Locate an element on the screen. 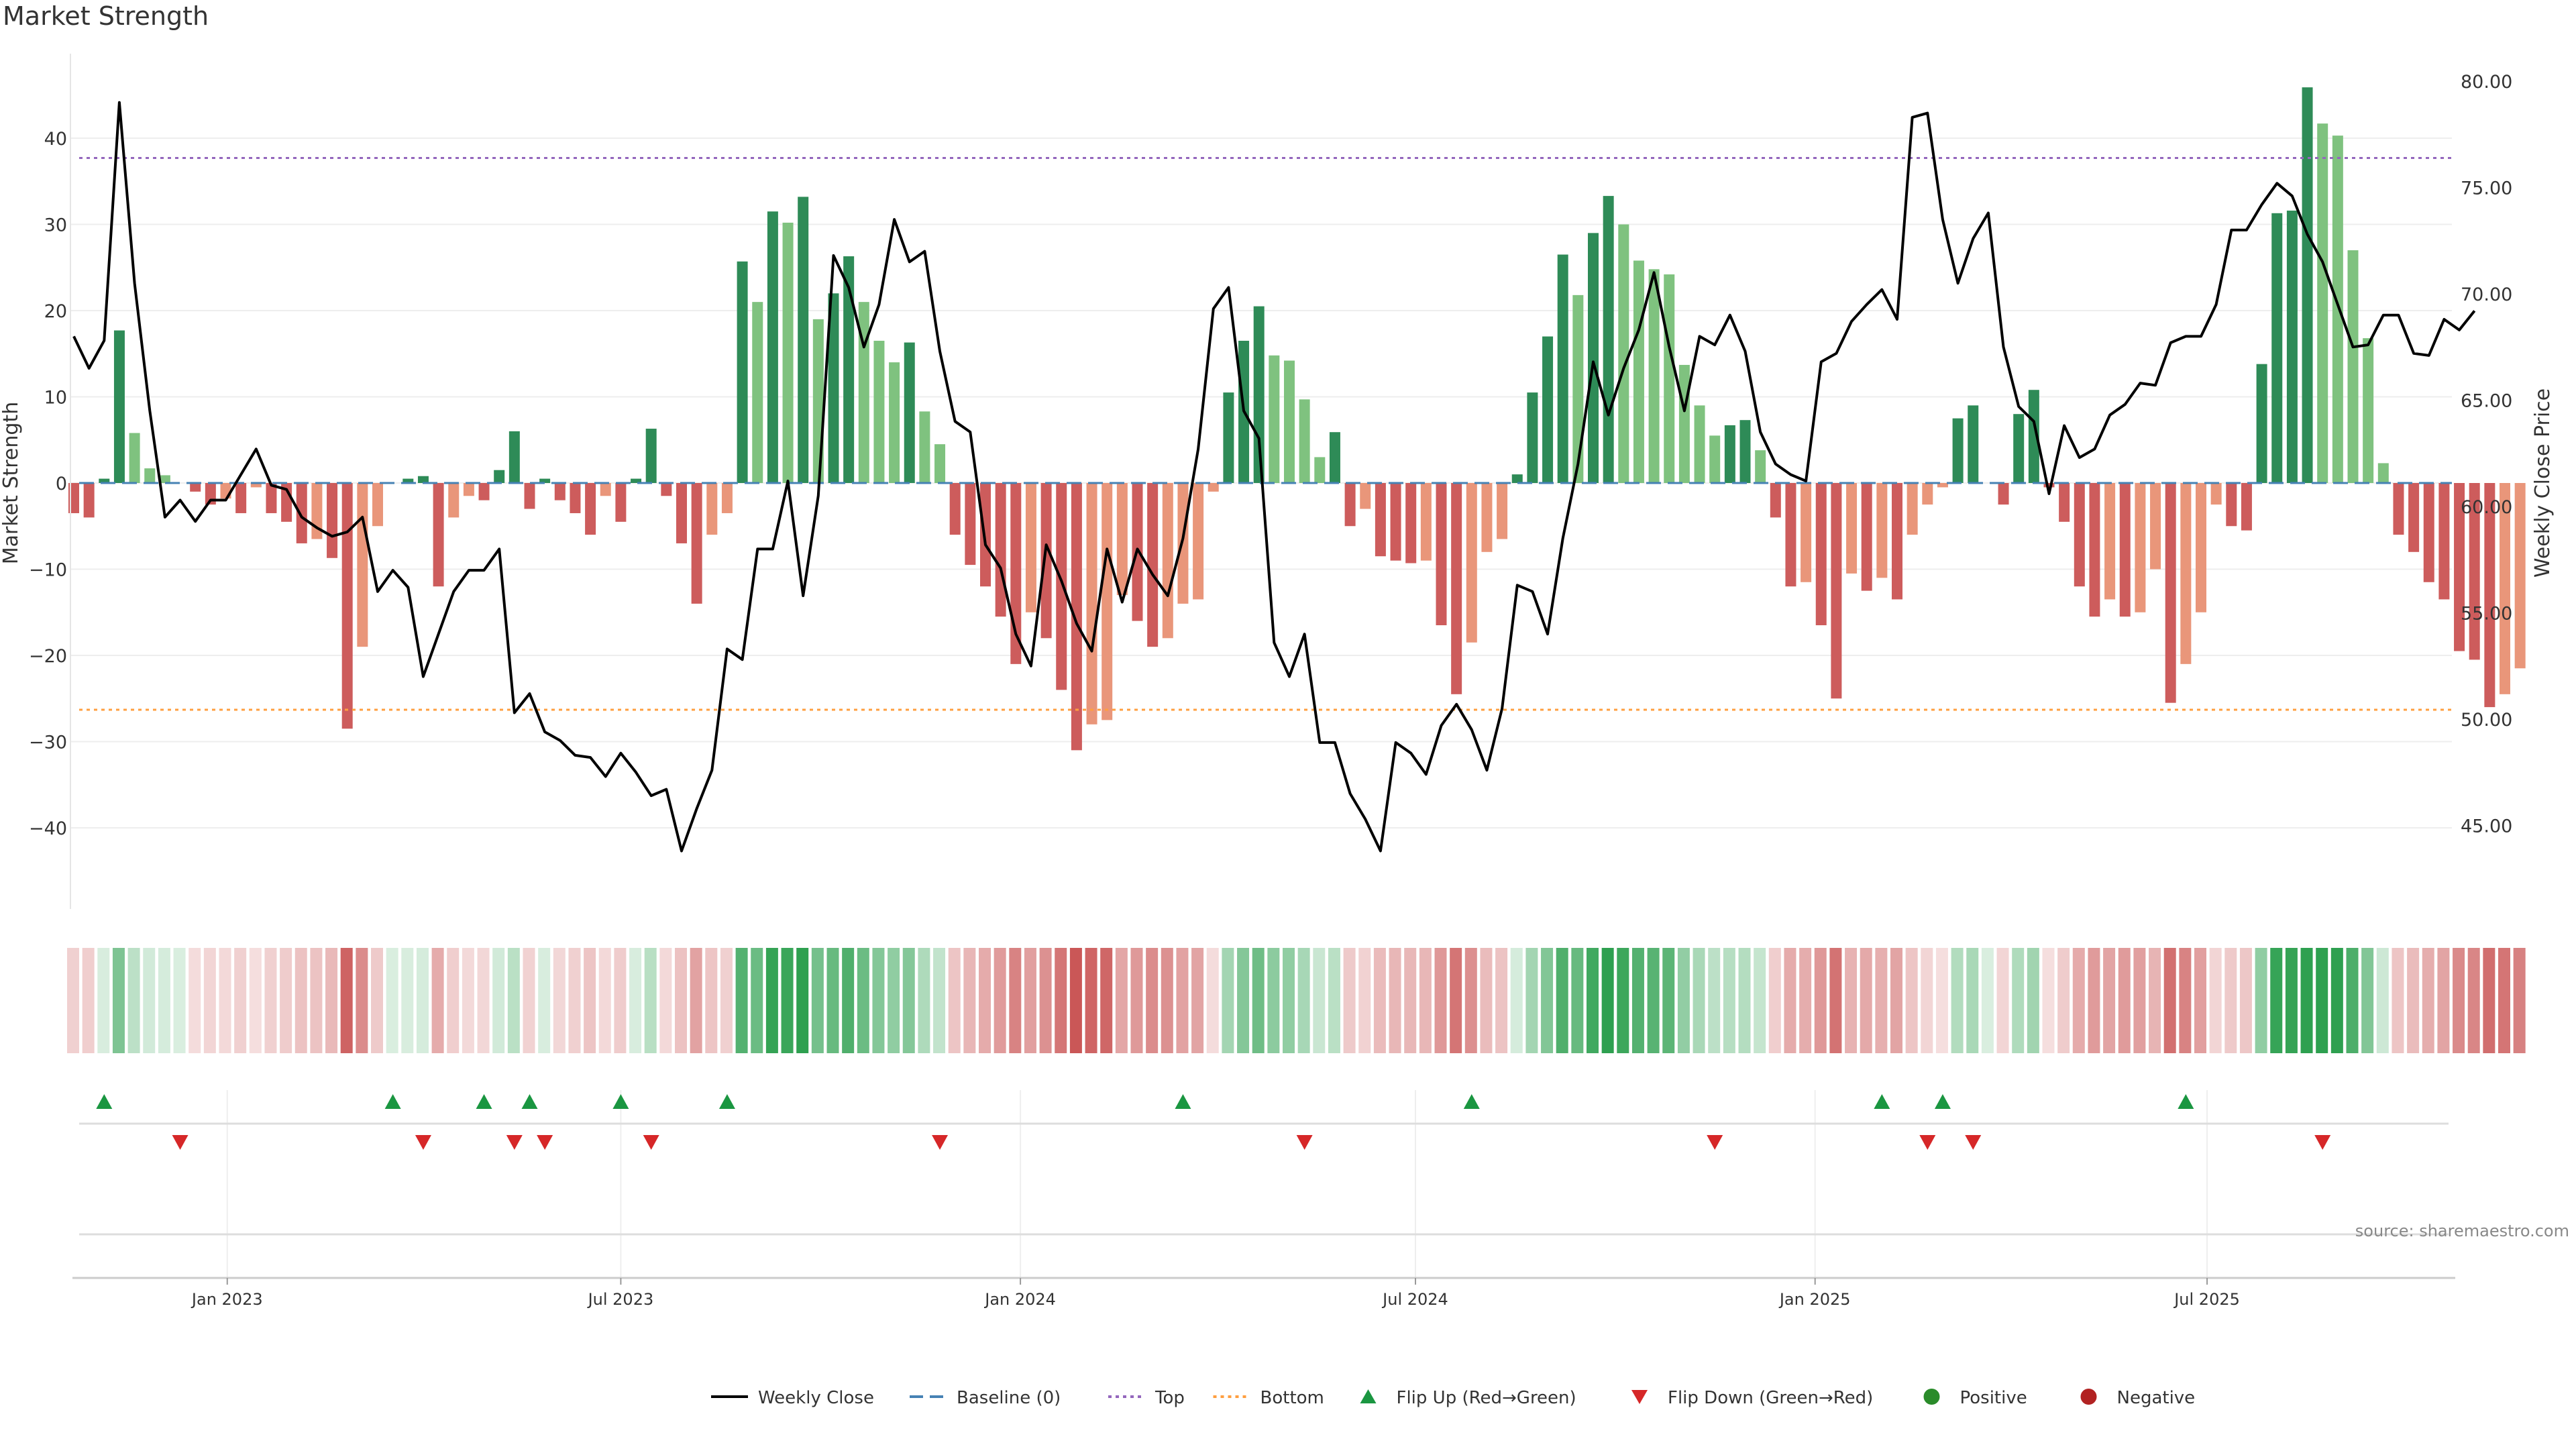 The height and width of the screenshot is (1449, 2576). legend-swatch-negative is located at coordinates (2088, 1397).